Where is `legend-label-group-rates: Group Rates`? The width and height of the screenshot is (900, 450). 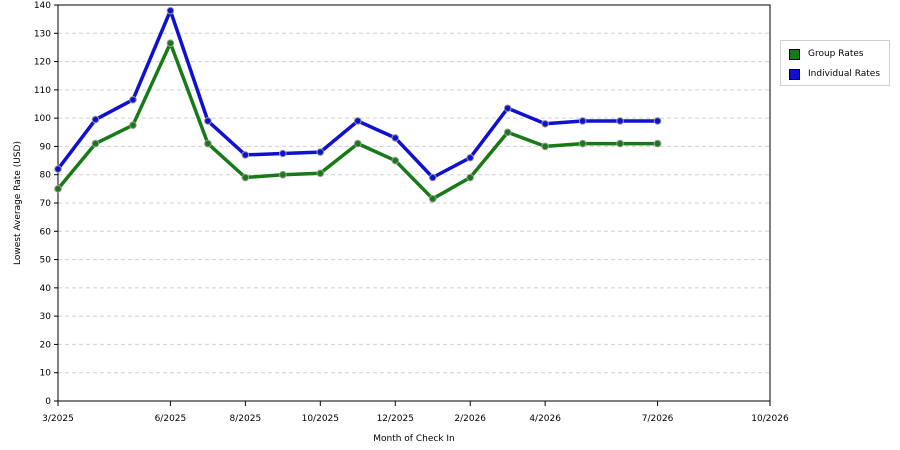
legend-label-group-rates: Group Rates is located at coordinates (836, 54).